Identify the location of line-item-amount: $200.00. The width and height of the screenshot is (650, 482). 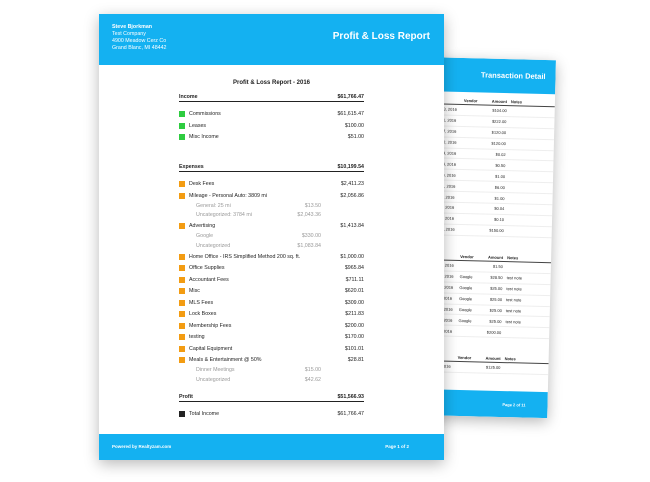
(354, 325).